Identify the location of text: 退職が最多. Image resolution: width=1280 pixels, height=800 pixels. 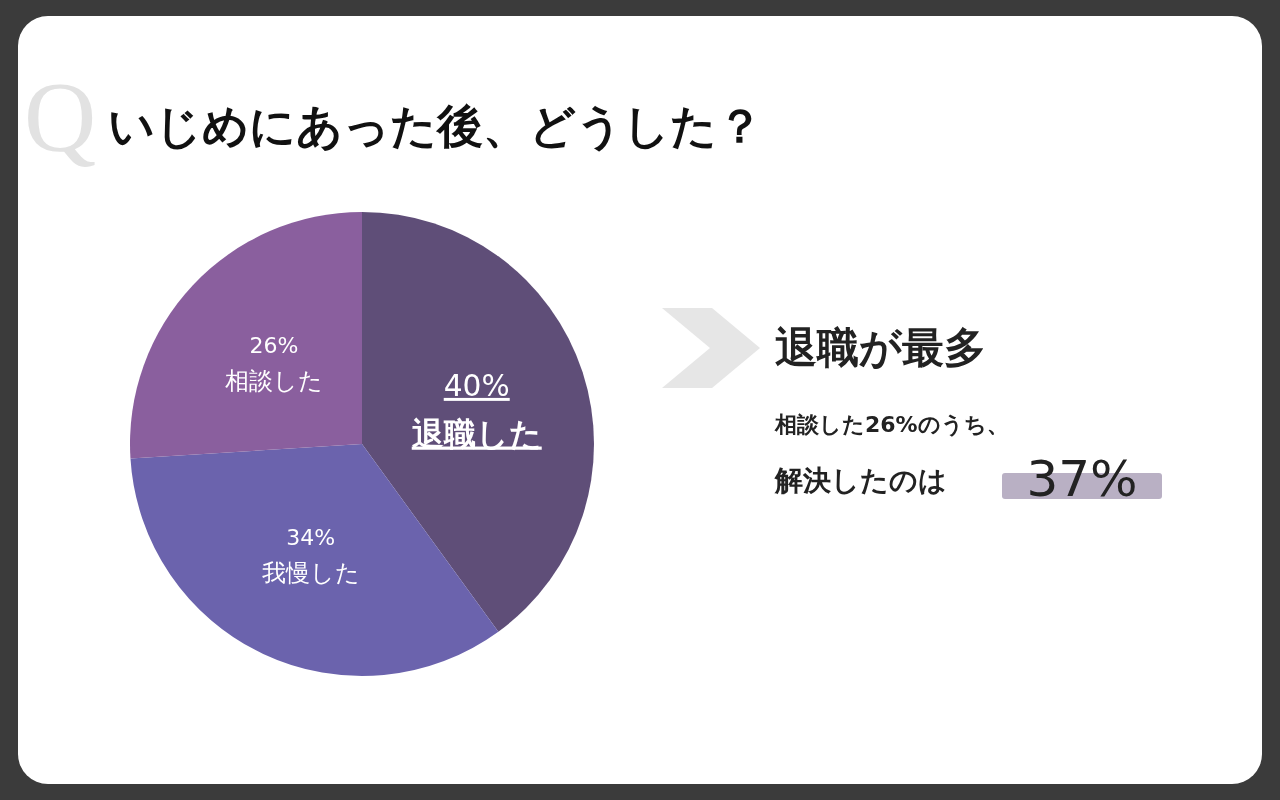
(880, 347).